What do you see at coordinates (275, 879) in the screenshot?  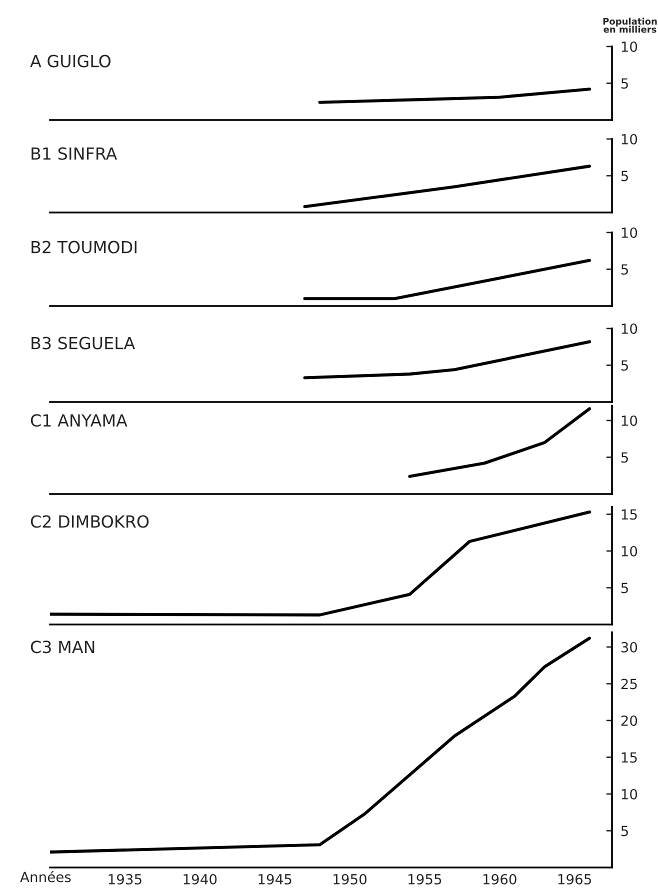 I see `x-tick-label: 1945` at bounding box center [275, 879].